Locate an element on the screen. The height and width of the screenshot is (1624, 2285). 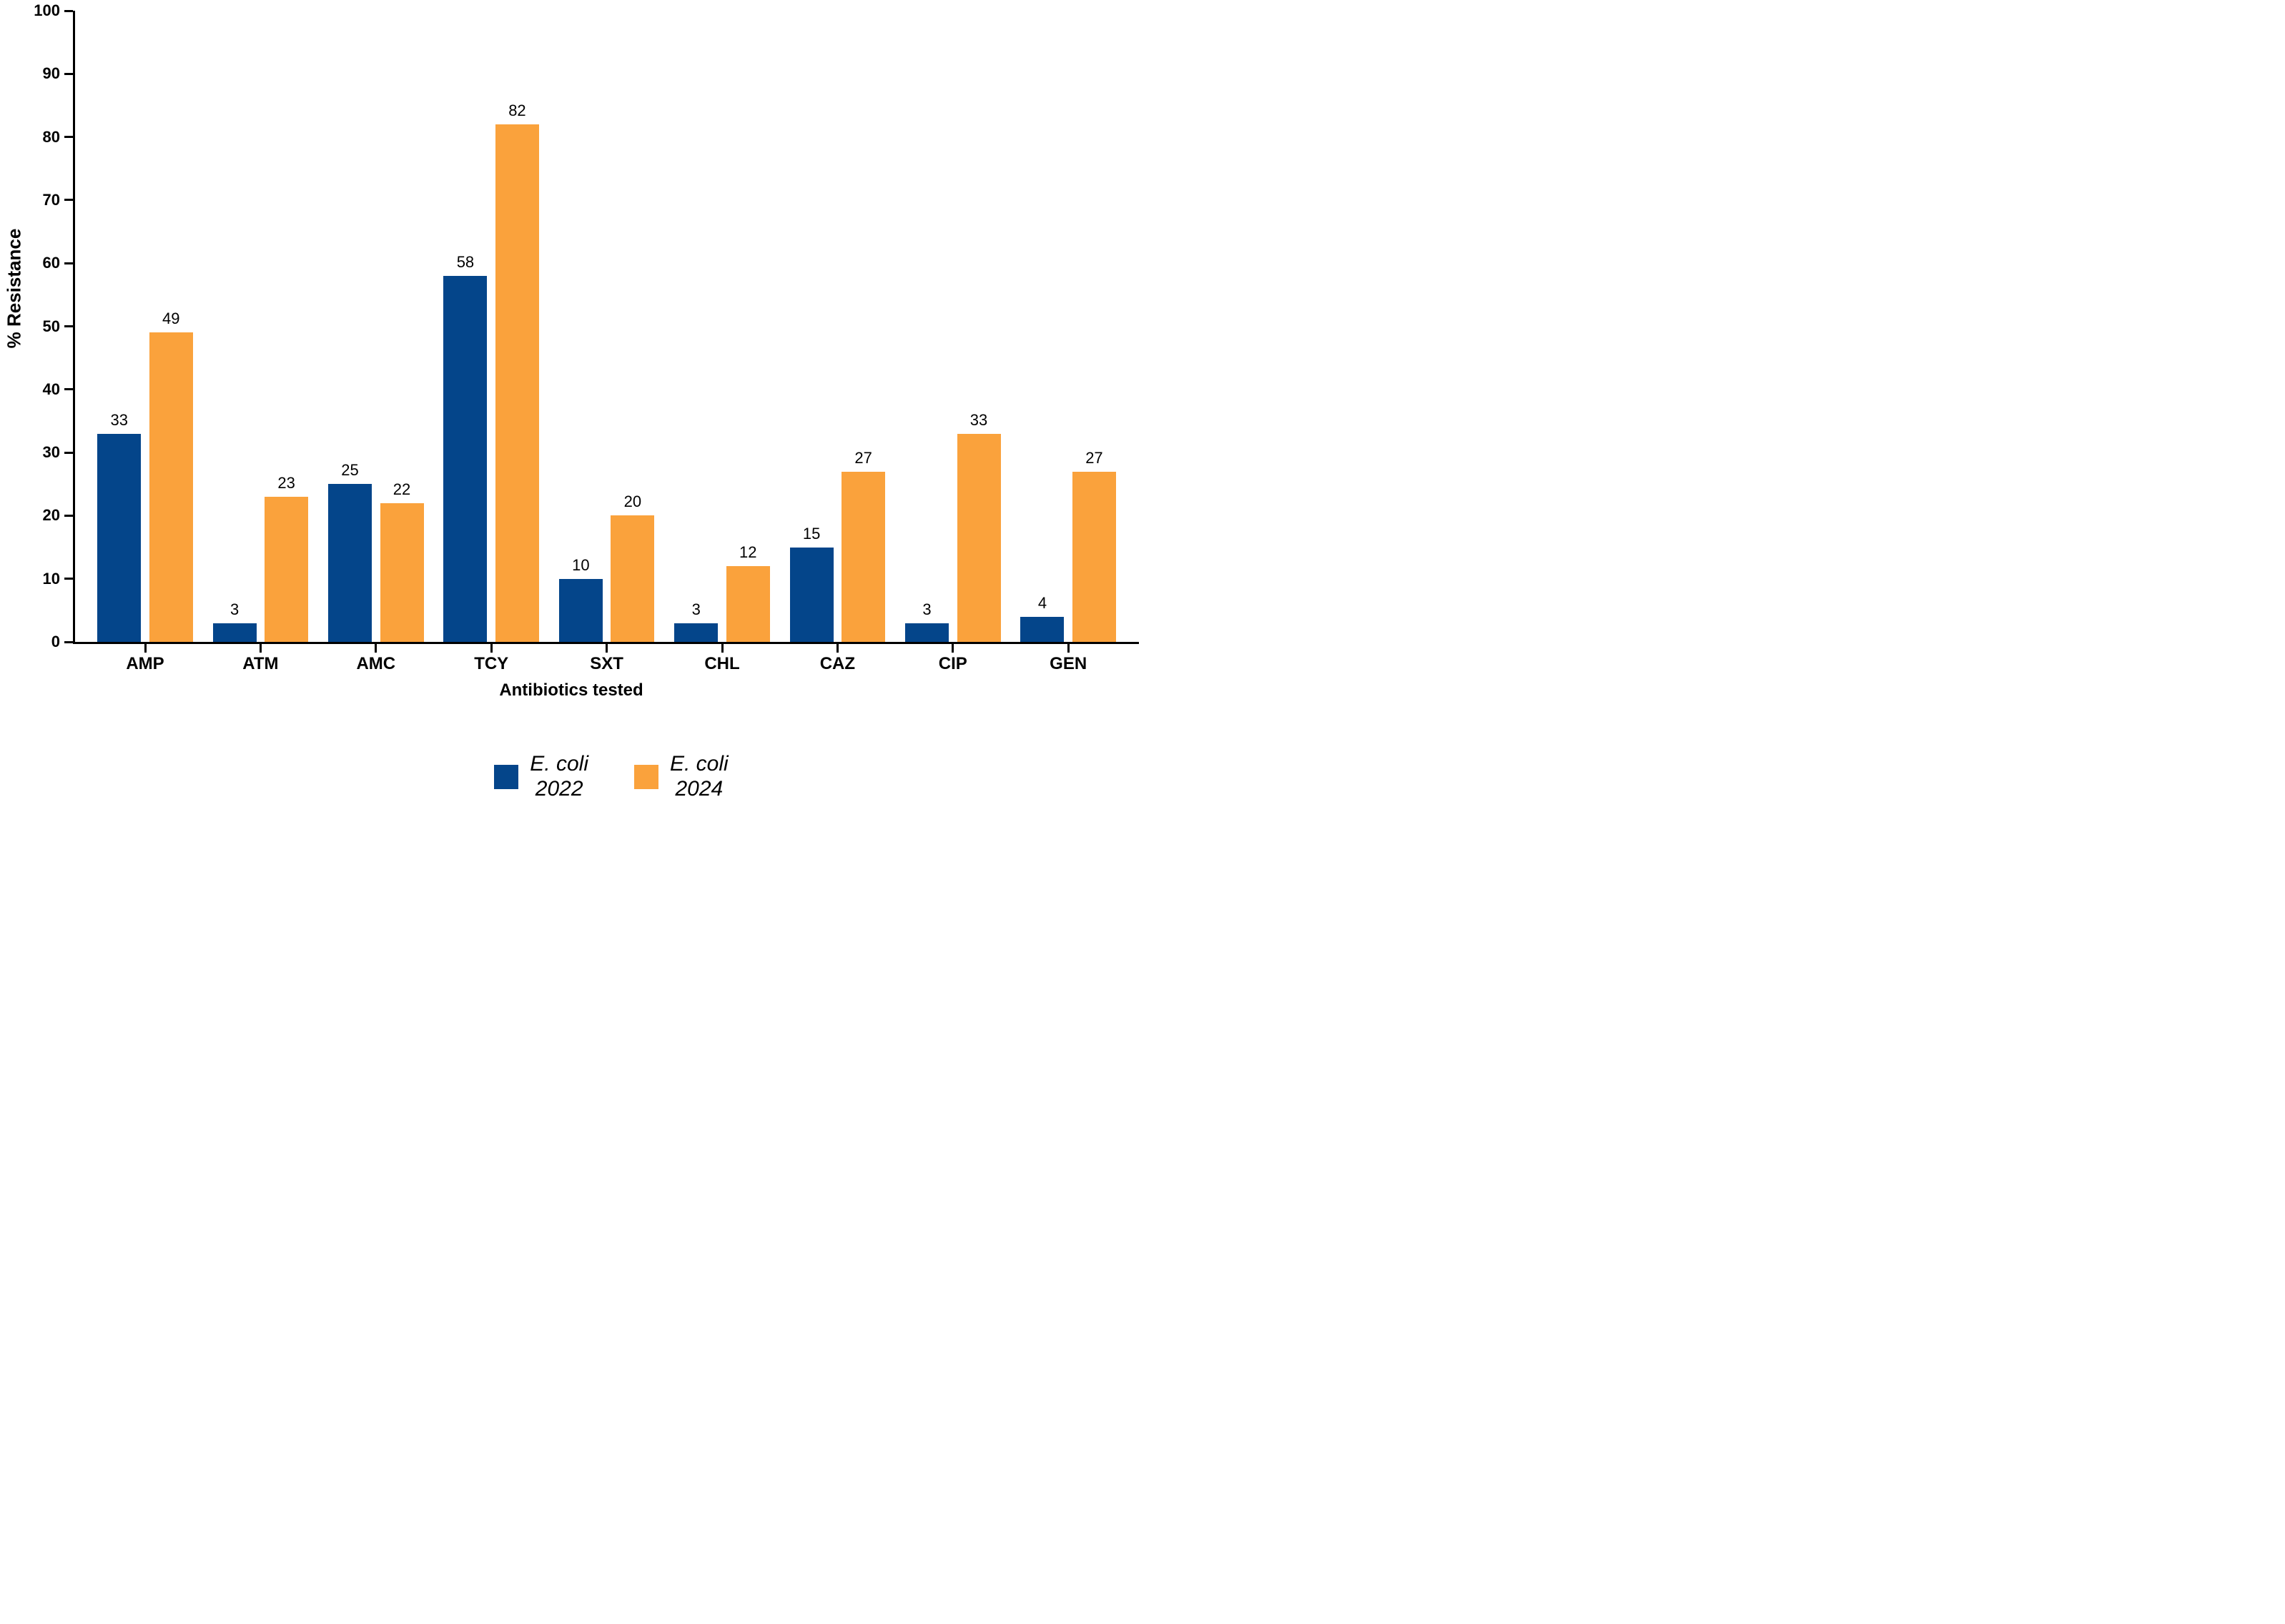
legend-label-2022: E. coli 2022 is located at coordinates (559, 776).